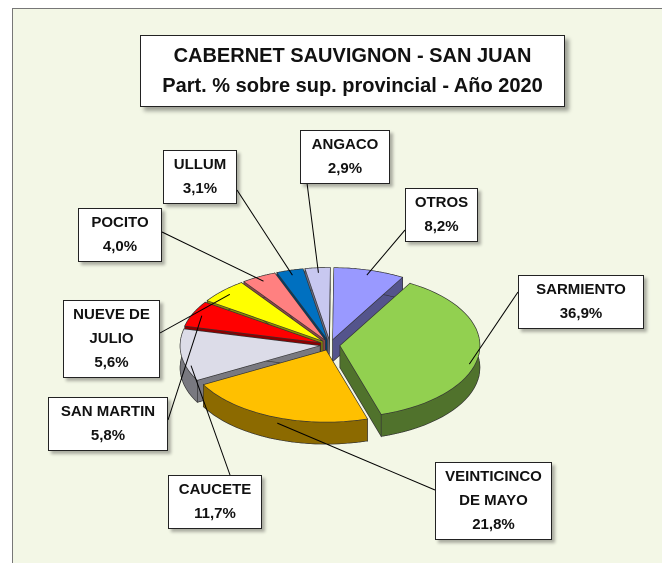  I want to click on data-label: NUEVE DE JULIO 5,6%, so click(111, 339).